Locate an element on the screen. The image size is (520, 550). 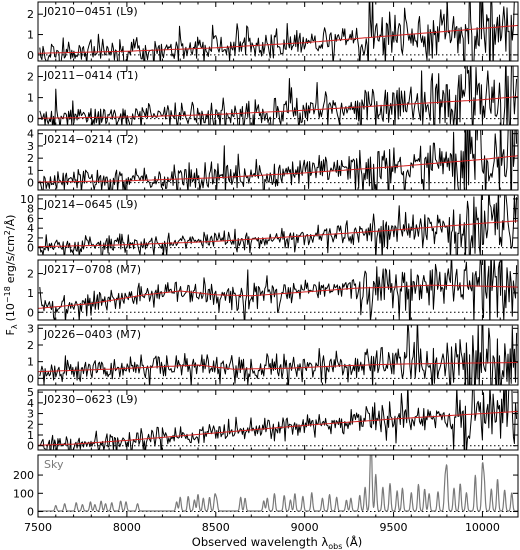
x-tick-labels: 7500 8000 8500 9000 9500 10000 is located at coordinates (262, 527).